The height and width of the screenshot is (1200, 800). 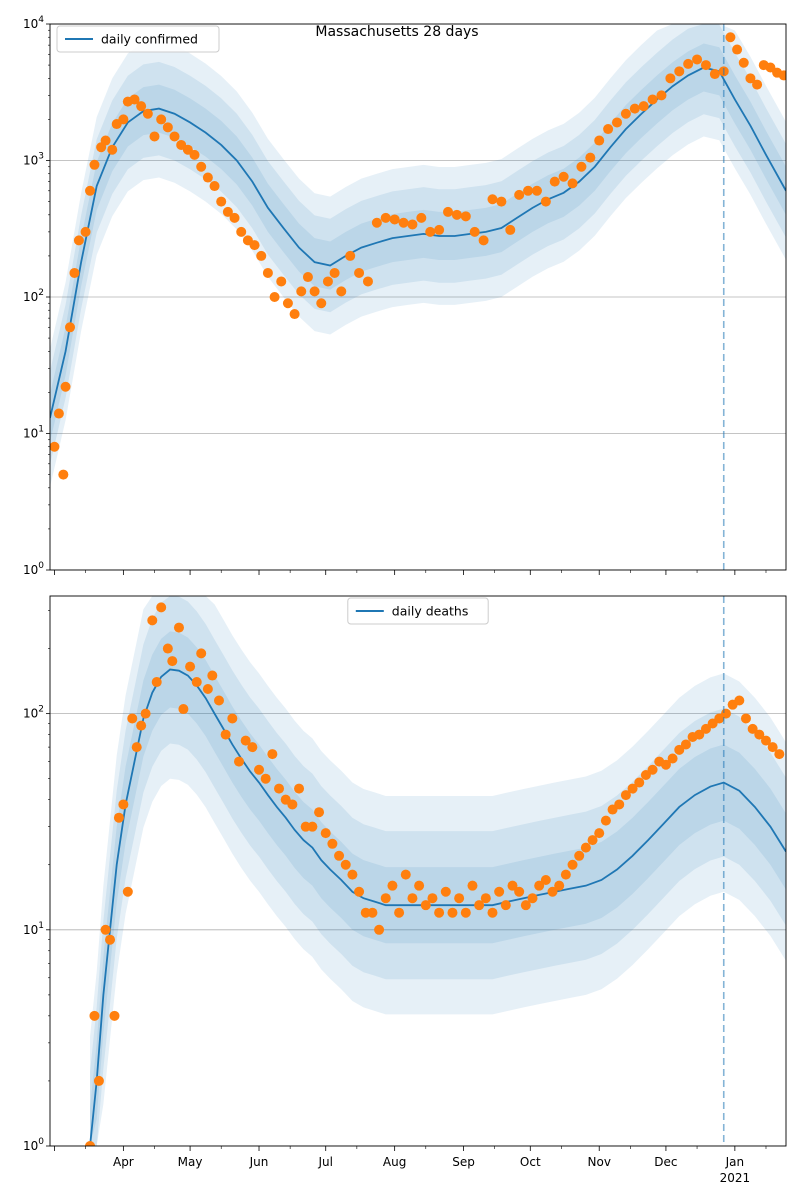 What do you see at coordinates (33, 160) in the screenshot?
I see `y-tick-label: 10³` at bounding box center [33, 160].